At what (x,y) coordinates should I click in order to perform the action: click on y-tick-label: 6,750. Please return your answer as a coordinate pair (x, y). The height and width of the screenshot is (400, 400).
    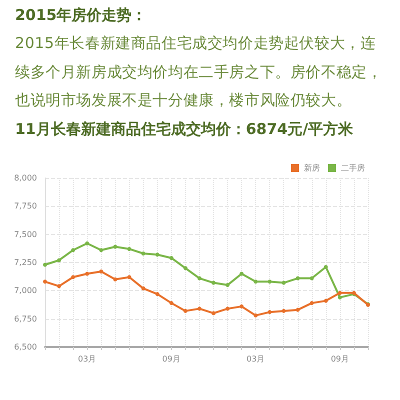
    Looking at the image, I should click on (25, 319).